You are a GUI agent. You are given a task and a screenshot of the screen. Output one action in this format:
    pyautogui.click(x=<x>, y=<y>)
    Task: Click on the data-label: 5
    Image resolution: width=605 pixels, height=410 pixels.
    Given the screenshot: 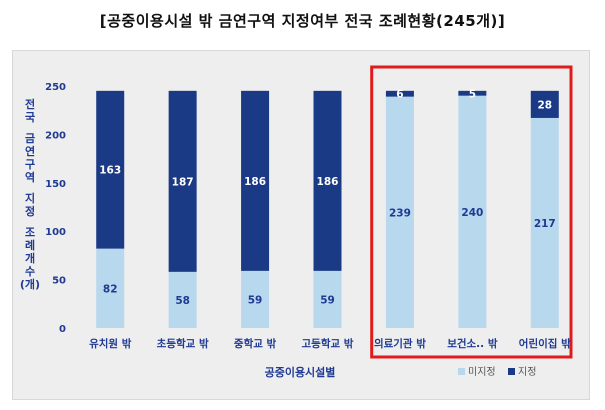 What is the action you would take?
    pyautogui.click(x=472, y=94)
    